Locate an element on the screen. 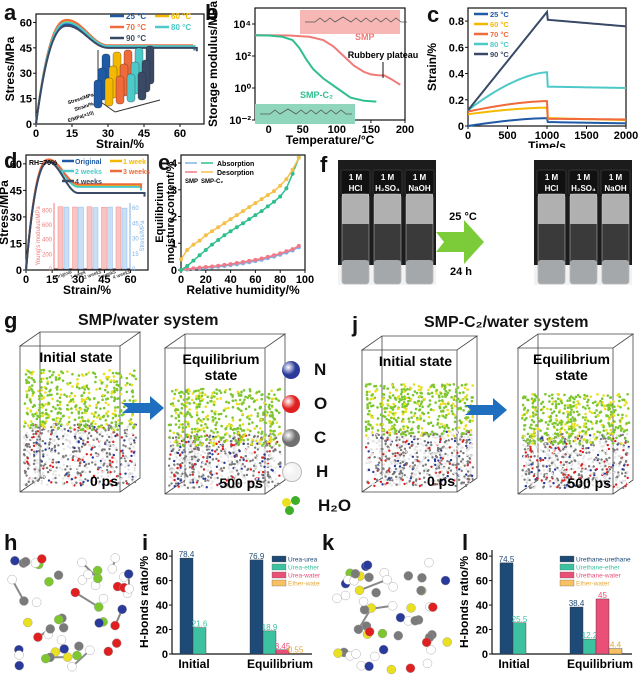 Image resolution: width=638 pixels, height=678 pixels. md-title-smp-c2: SMP-C₂/water system is located at coordinates (506, 322).